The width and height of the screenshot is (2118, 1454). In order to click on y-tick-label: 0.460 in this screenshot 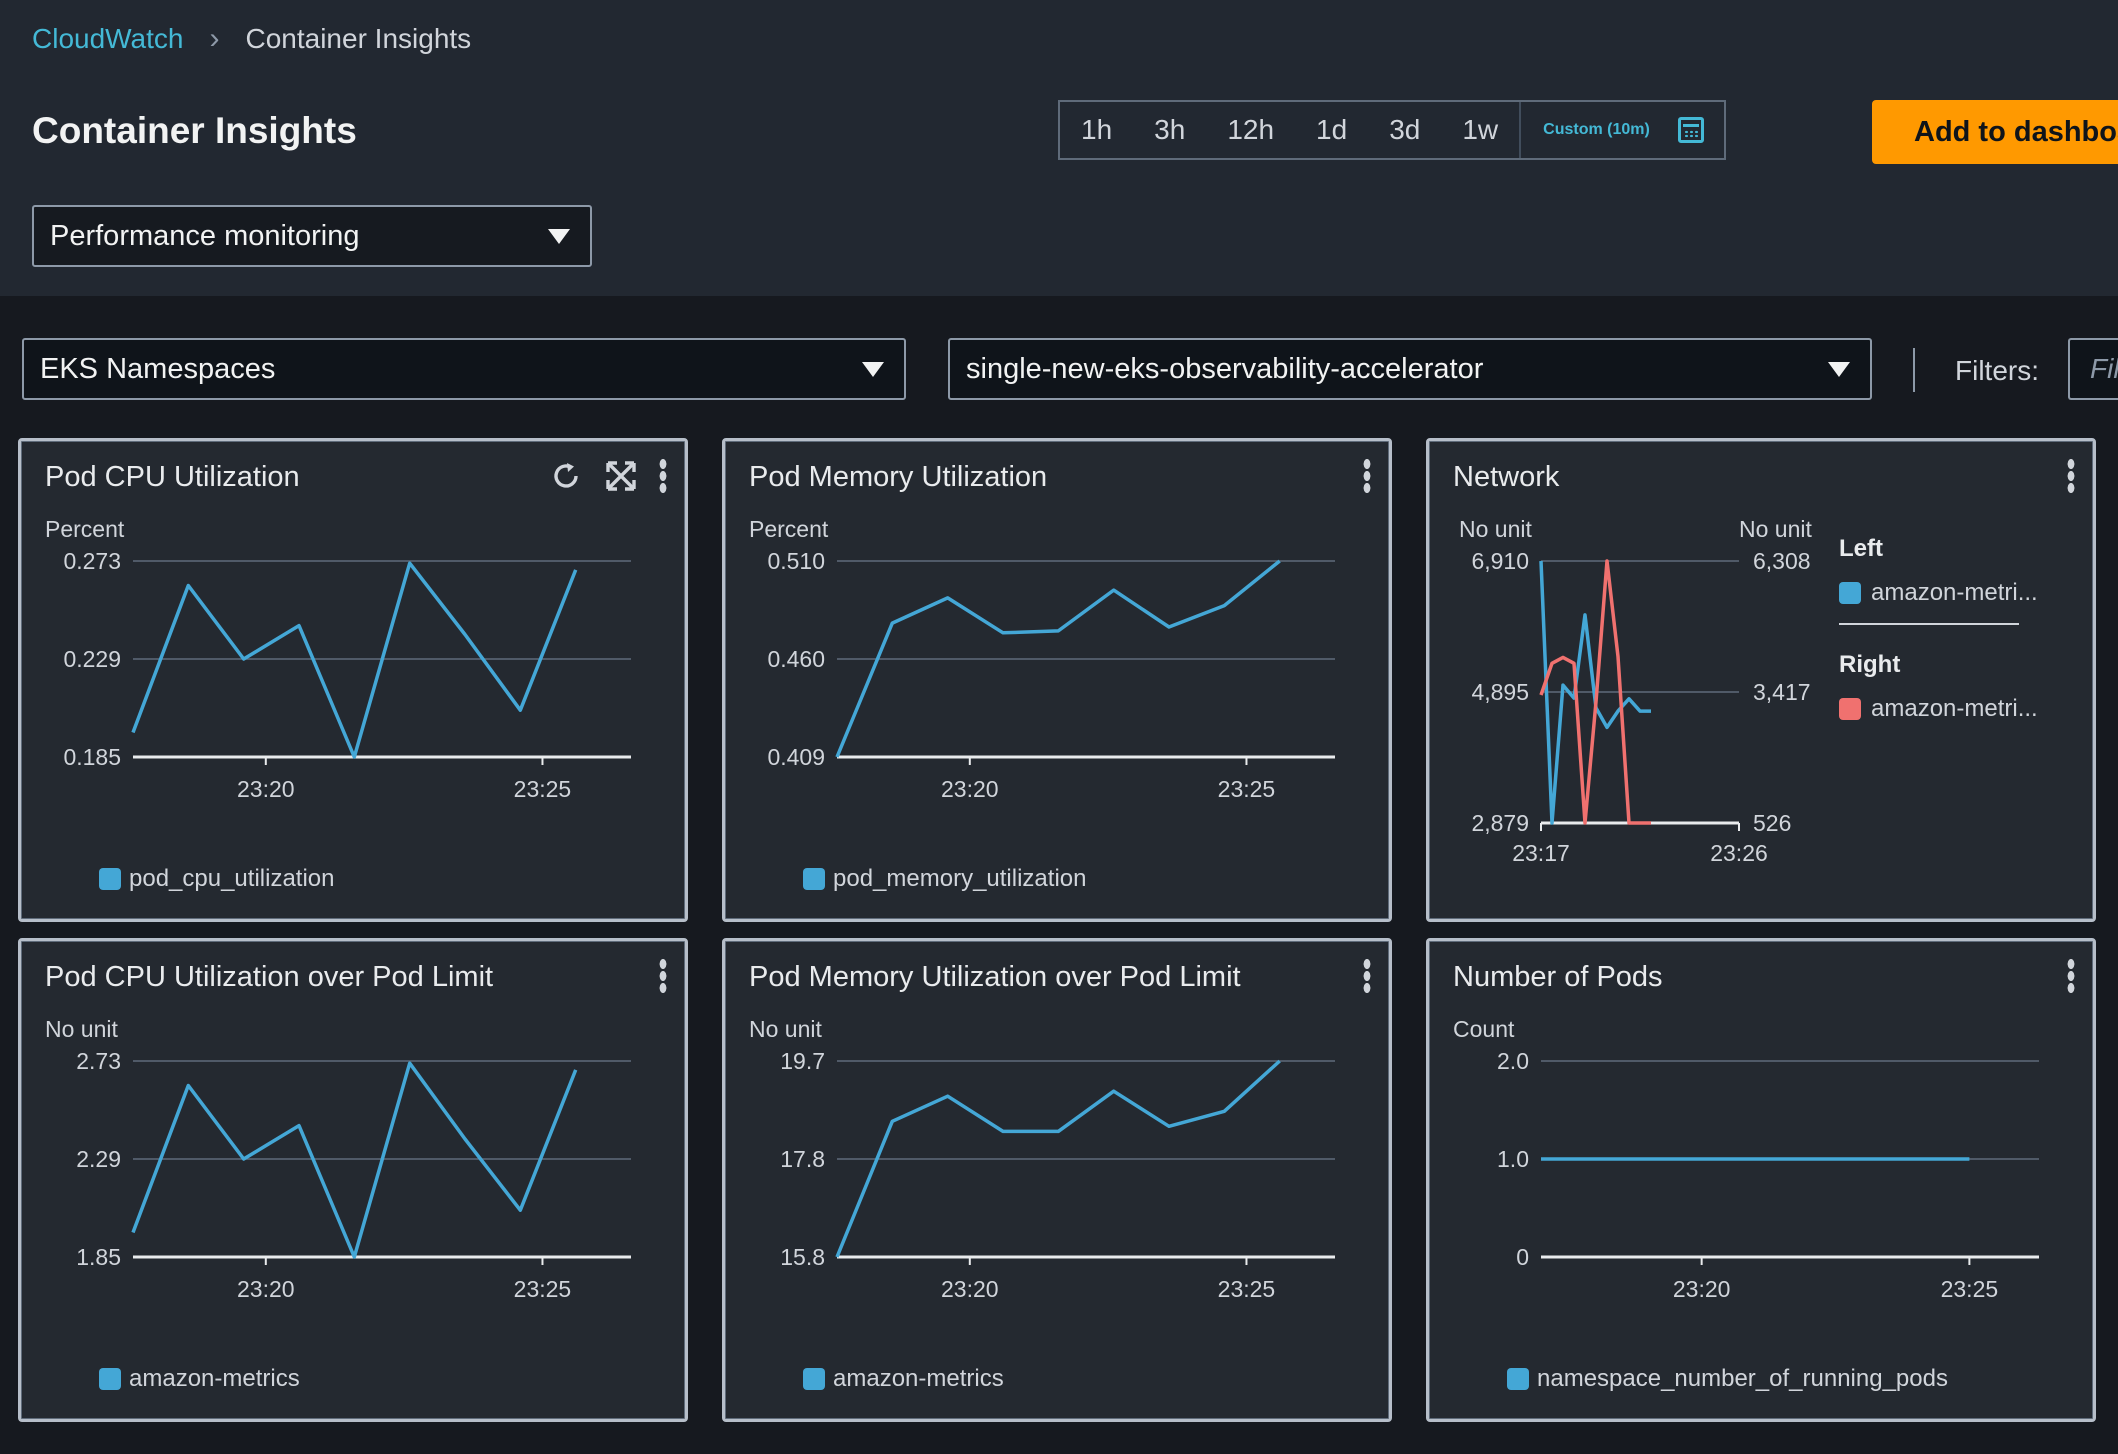, I will do `click(796, 659)`.